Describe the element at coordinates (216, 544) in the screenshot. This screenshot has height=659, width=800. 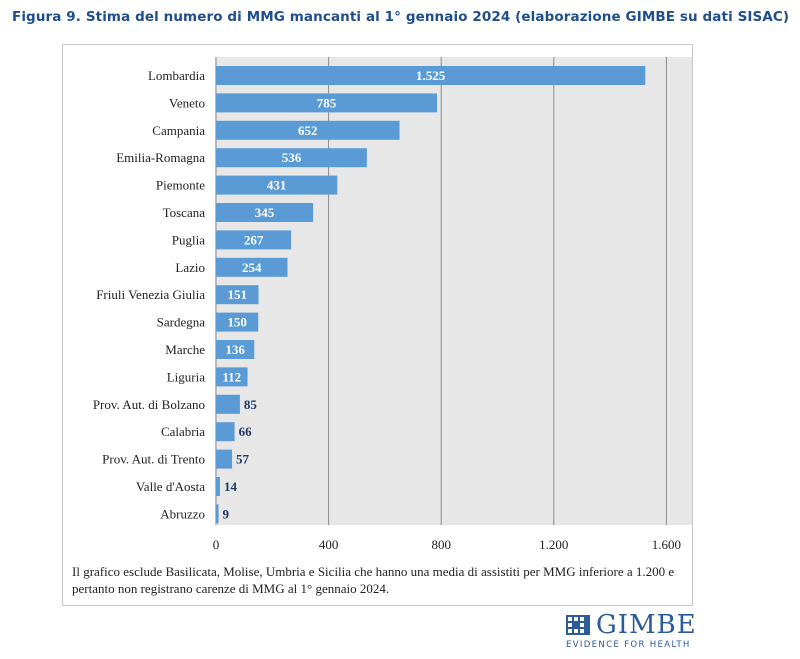
I see `x-tick-label: 0` at that location.